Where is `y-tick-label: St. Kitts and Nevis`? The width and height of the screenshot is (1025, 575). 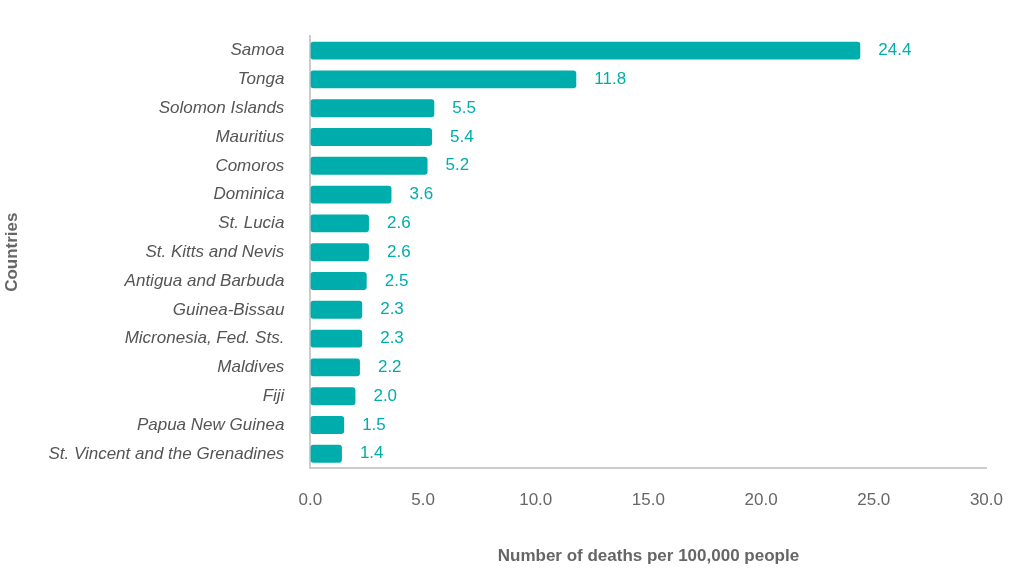
y-tick-label: St. Kitts and Nevis is located at coordinates (215, 251).